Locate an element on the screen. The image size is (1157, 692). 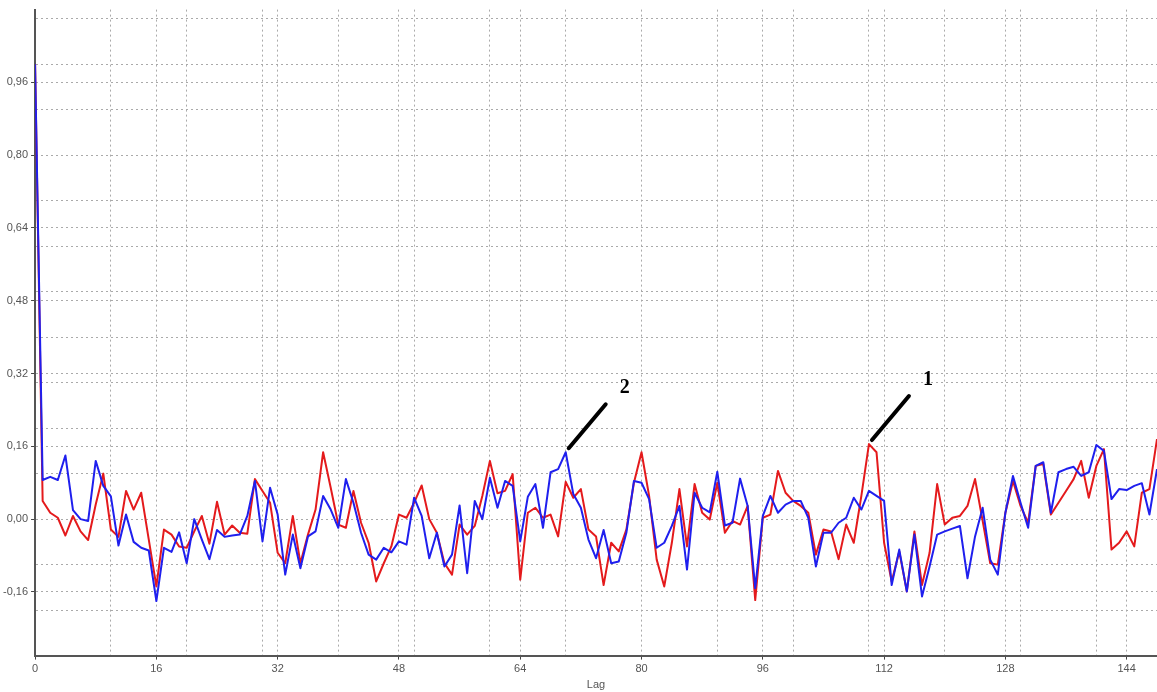
x-tick-label: 16 is located at coordinates (156, 668).